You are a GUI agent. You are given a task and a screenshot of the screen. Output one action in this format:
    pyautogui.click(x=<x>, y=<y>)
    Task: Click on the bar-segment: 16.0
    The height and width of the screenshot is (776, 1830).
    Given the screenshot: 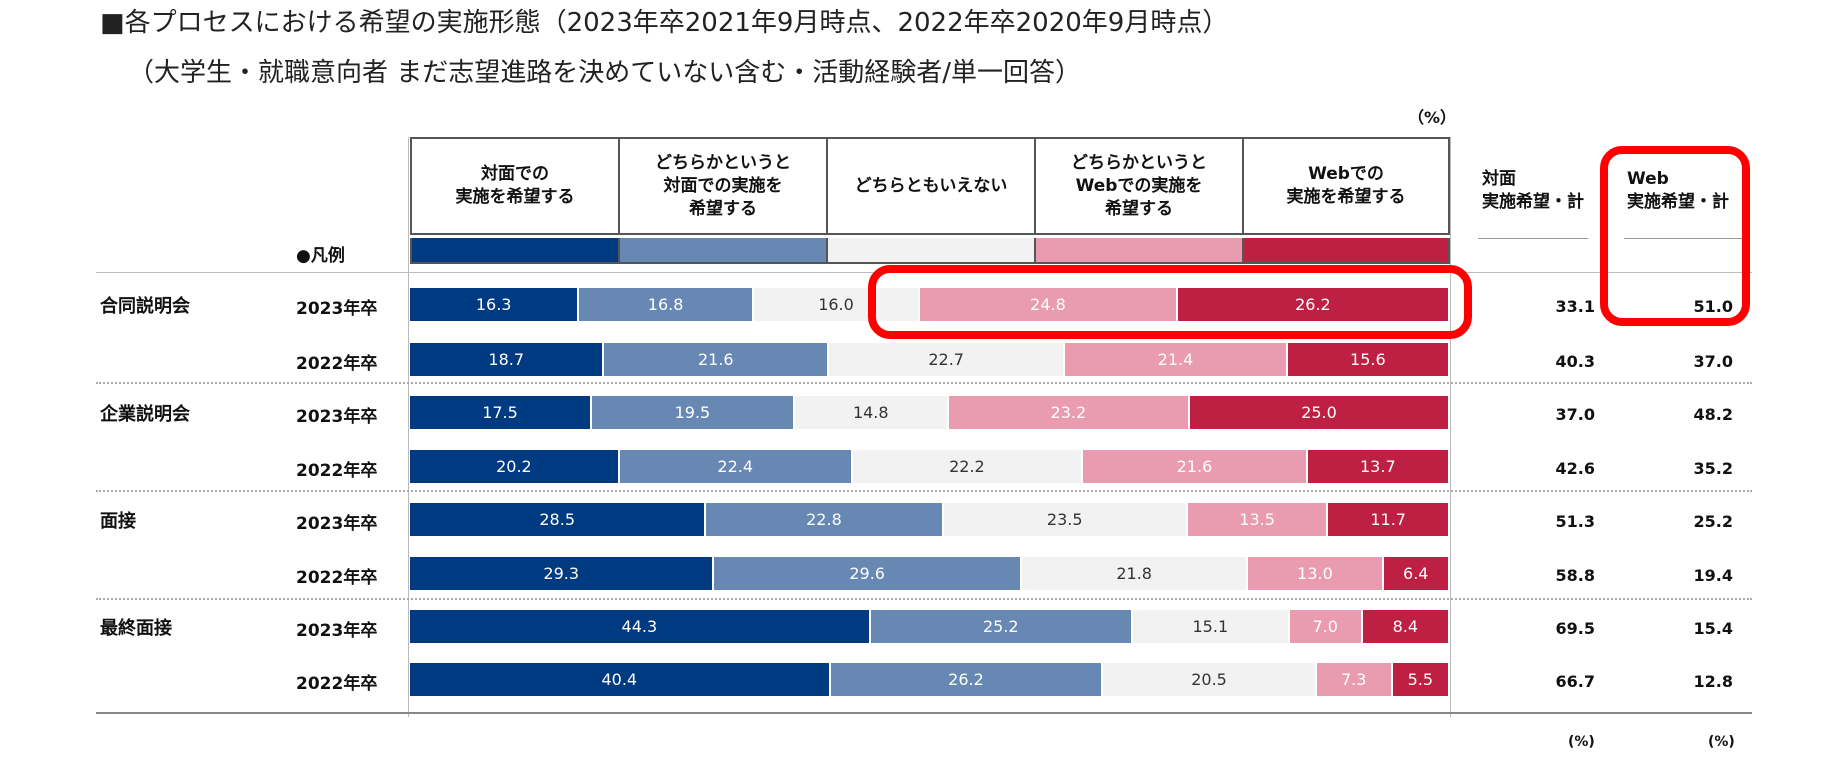 What is the action you would take?
    pyautogui.click(x=837, y=304)
    